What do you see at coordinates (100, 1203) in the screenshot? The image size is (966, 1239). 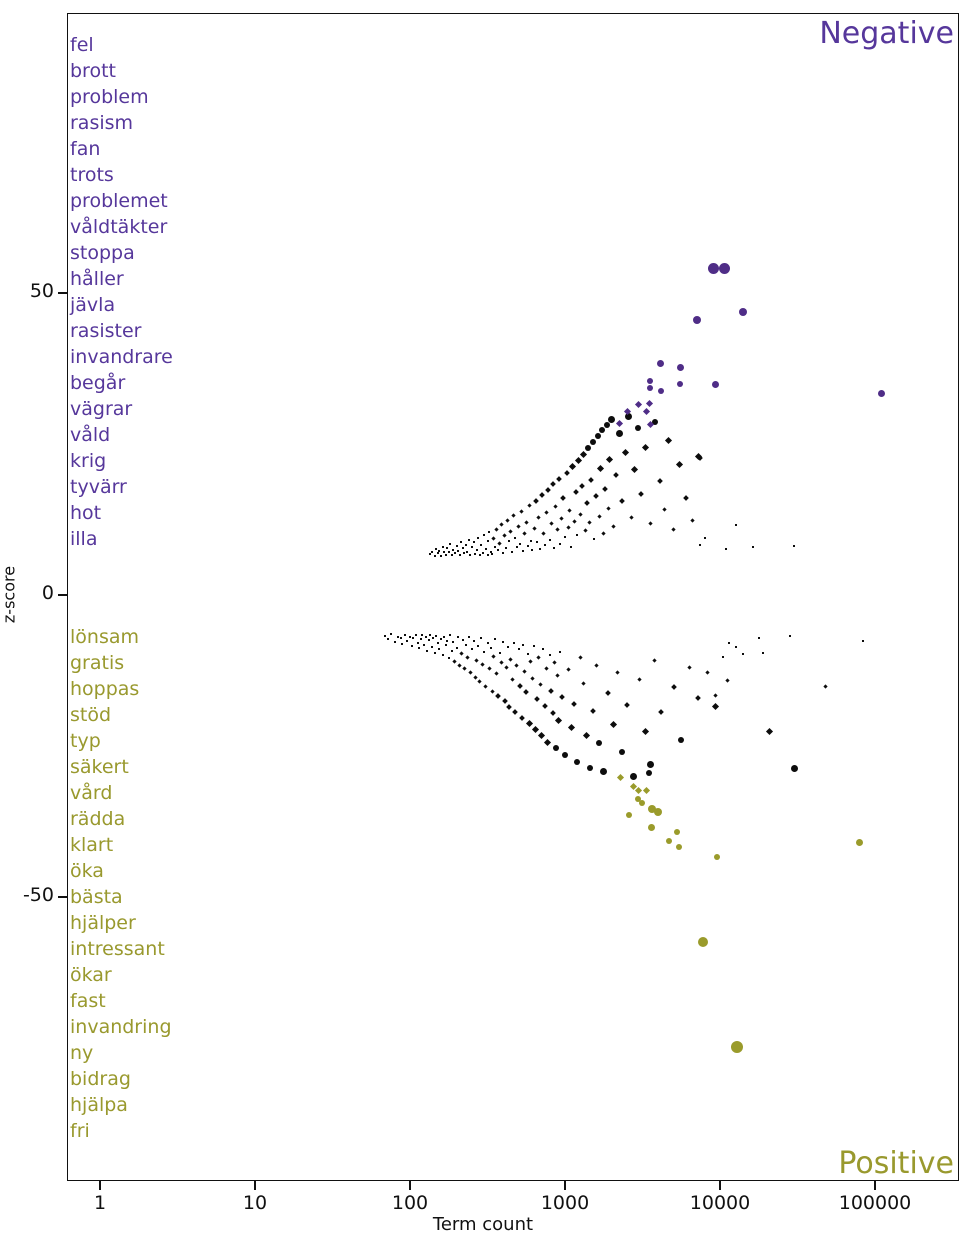 I see `x-axis-tick-label: 1` at bounding box center [100, 1203].